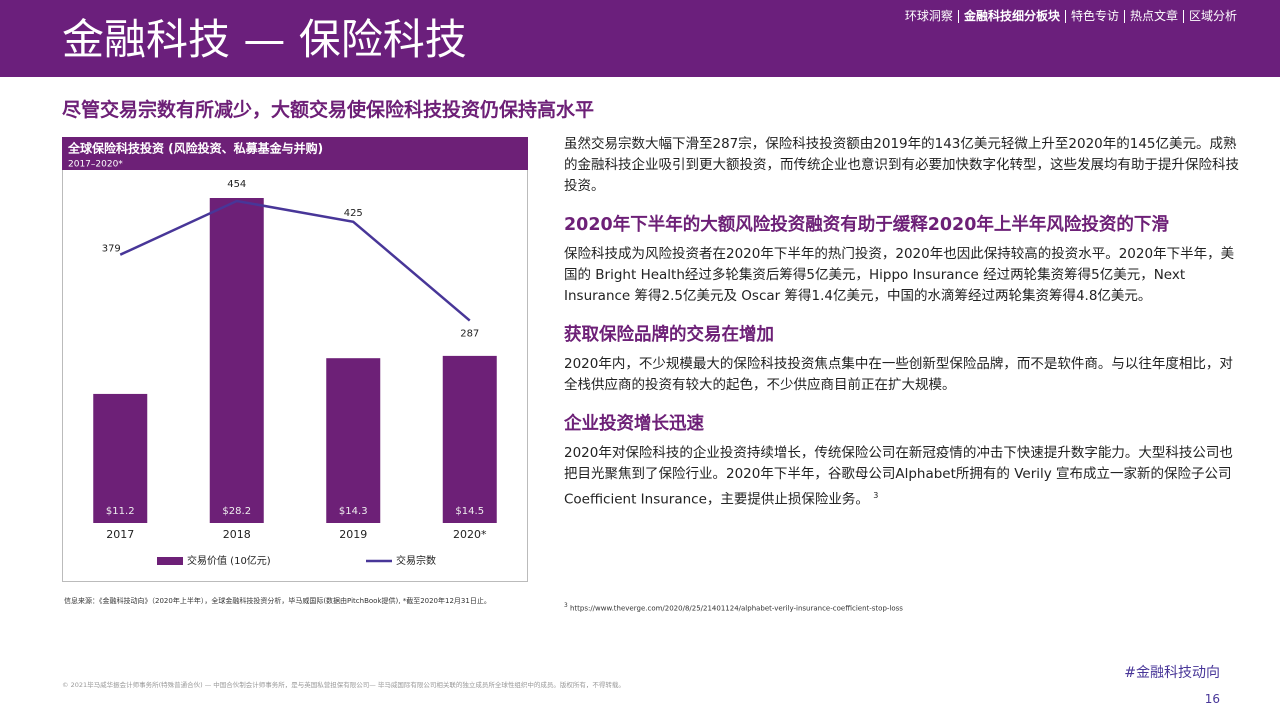 The width and height of the screenshot is (1280, 720). What do you see at coordinates (1011, 16) in the screenshot?
I see `nav-item: 金融科技细分板块` at bounding box center [1011, 16].